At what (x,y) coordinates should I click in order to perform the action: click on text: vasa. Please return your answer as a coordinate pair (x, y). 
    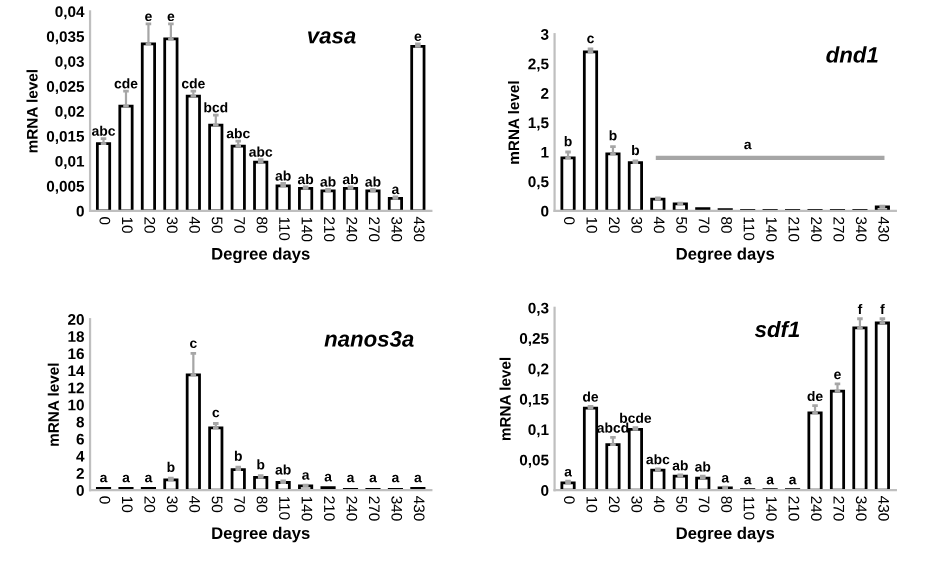
    Looking at the image, I should click on (332, 37).